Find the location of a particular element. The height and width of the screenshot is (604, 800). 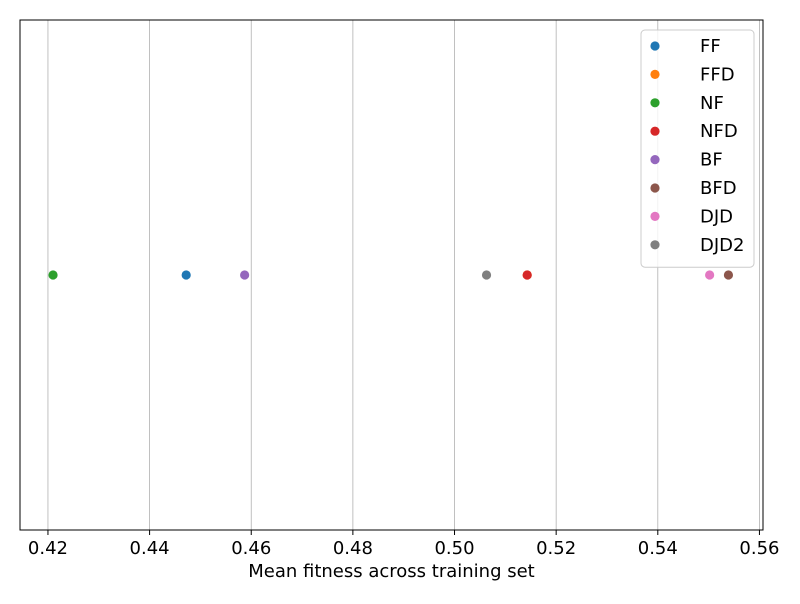

data-point-djd is located at coordinates (710, 275).